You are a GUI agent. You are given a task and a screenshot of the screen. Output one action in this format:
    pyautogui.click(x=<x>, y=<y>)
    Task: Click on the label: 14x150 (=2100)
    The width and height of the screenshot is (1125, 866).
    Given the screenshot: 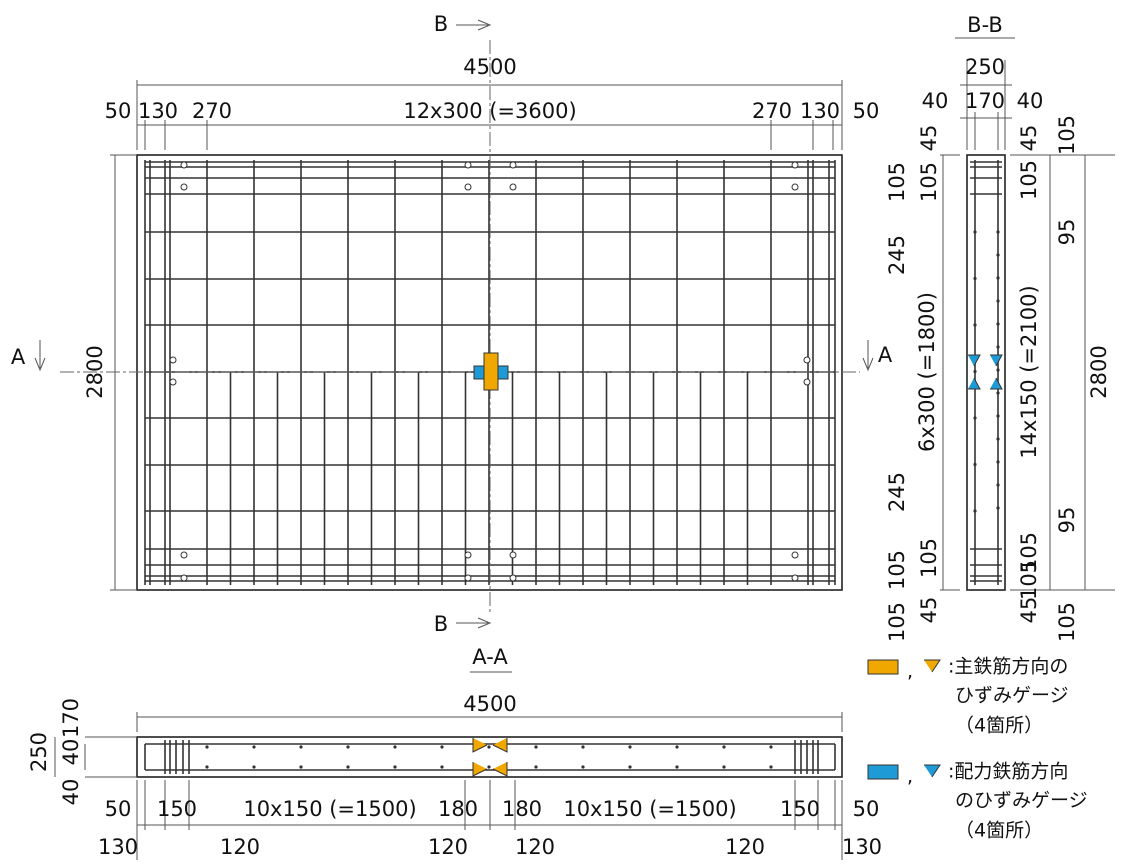 What is the action you would take?
    pyautogui.click(x=1029, y=371)
    